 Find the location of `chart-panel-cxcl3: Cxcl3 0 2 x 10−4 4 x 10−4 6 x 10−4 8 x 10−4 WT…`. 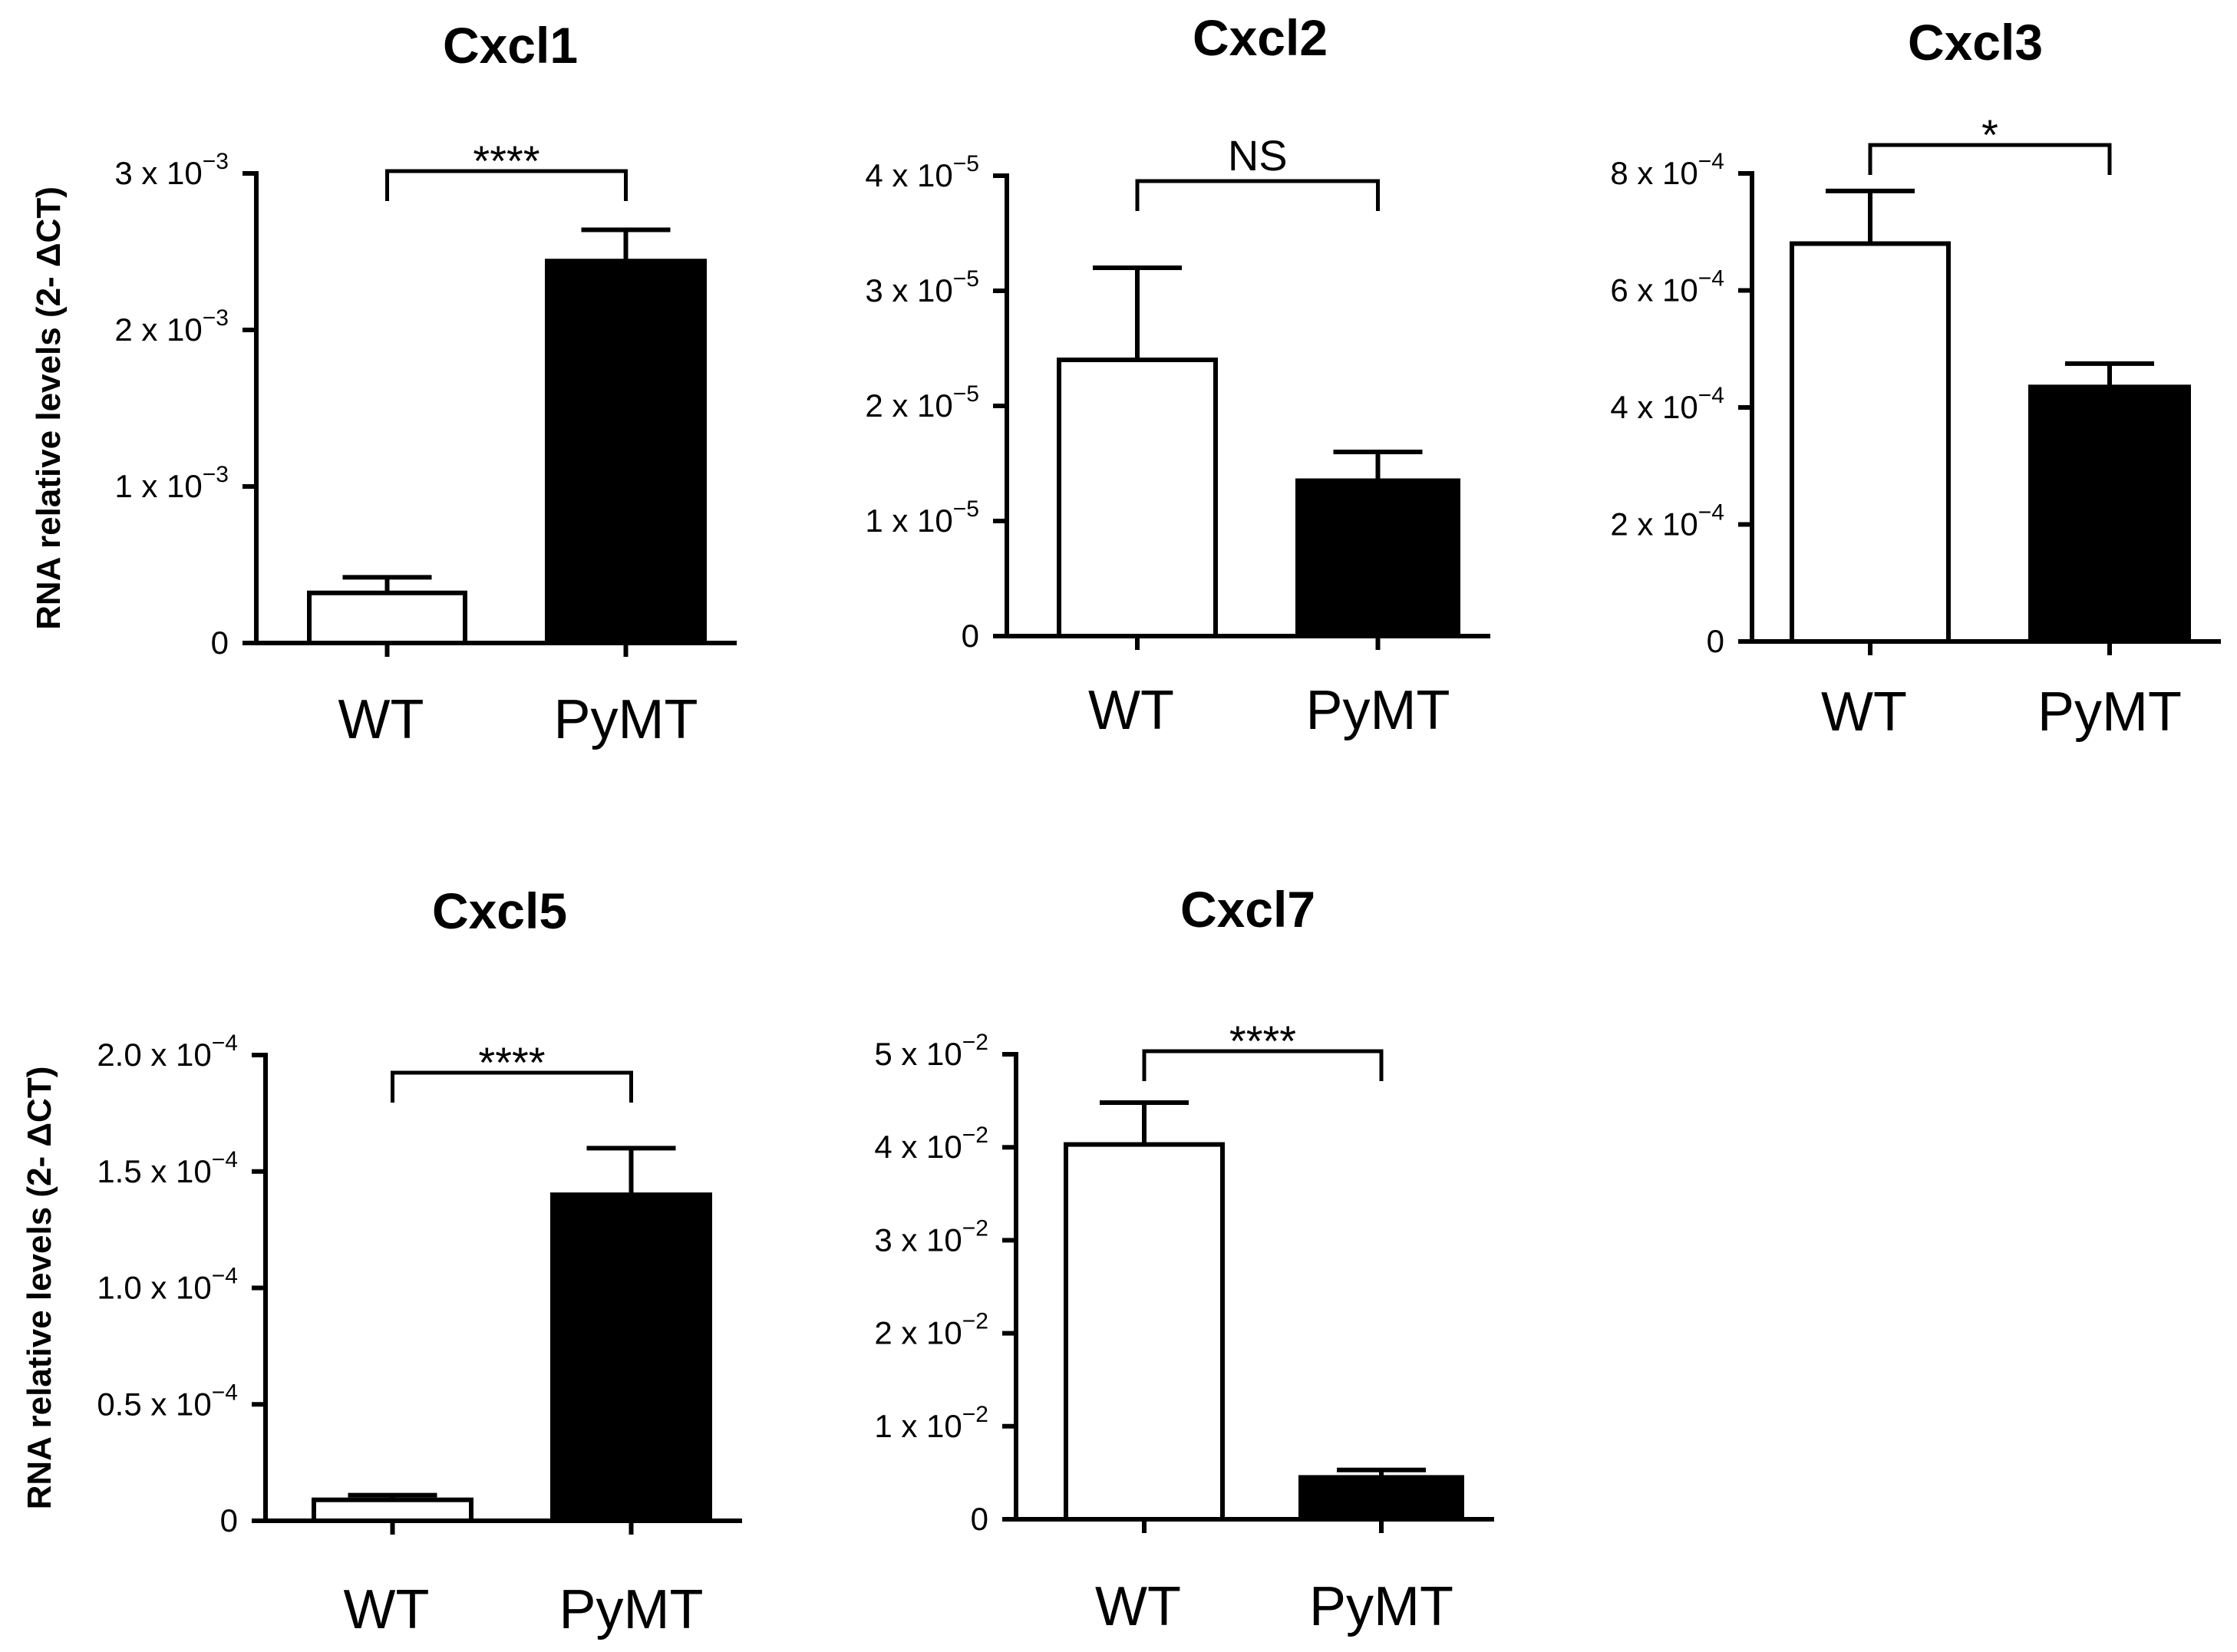

chart-panel-cxcl3: Cxcl3 0 2 x 10−4 4 x 10−4 6 x 10−4 8 x 10−4 WT… is located at coordinates (1915, 378).